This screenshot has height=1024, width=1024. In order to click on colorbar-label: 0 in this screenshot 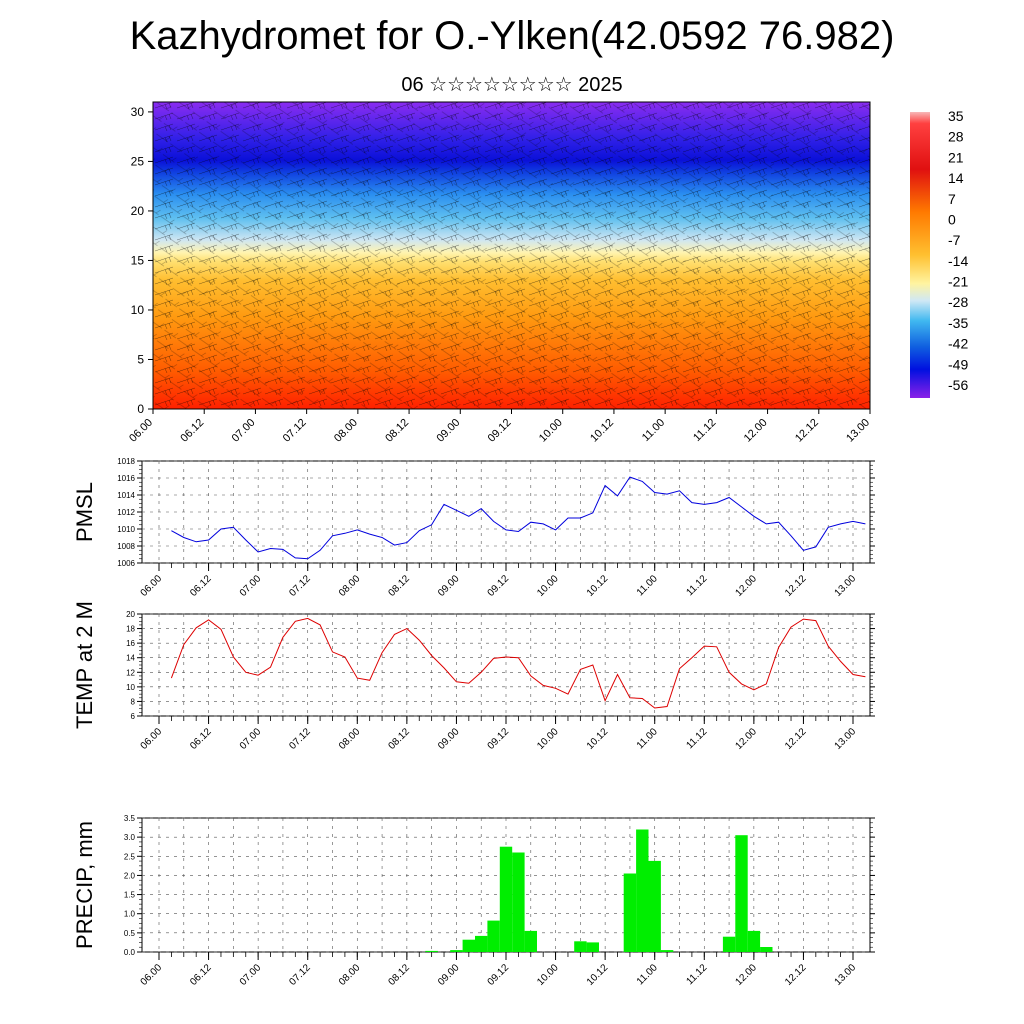, I will do `click(952, 219)`.